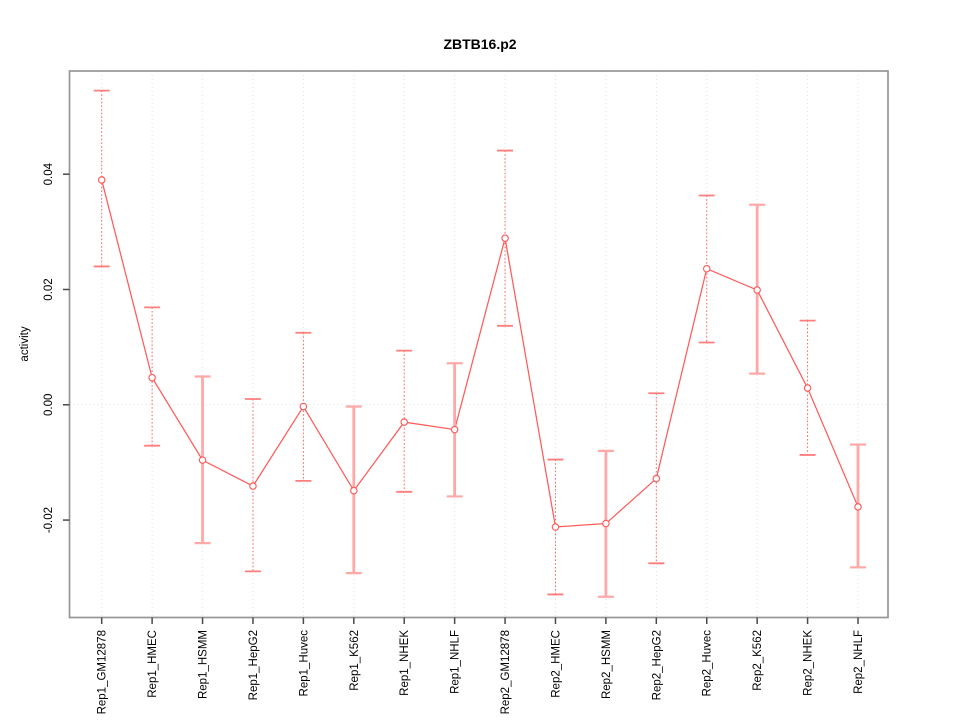 The width and height of the screenshot is (960, 720). Describe the element at coordinates (454, 429) in the screenshot. I see `data-point-Rep1_NHLF` at that location.